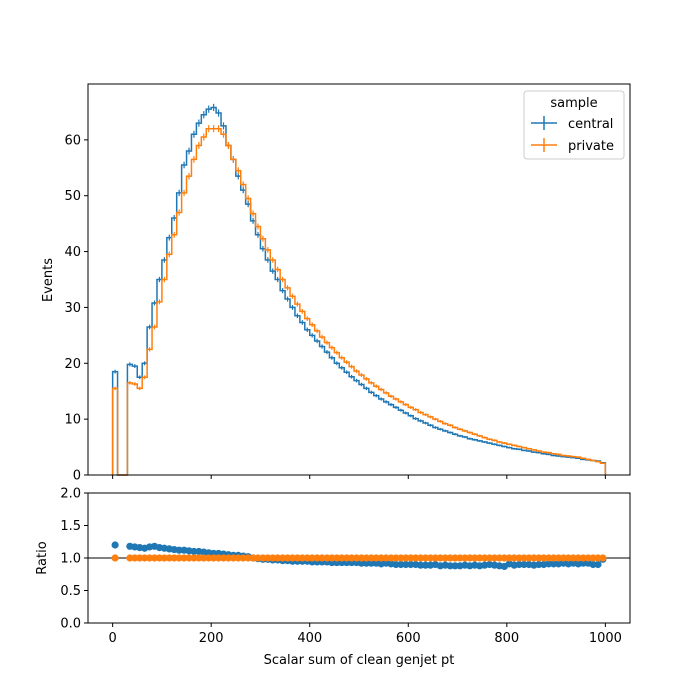 The image size is (700, 700). What do you see at coordinates (591, 146) in the screenshot?
I see `legend-label-private: private` at bounding box center [591, 146].